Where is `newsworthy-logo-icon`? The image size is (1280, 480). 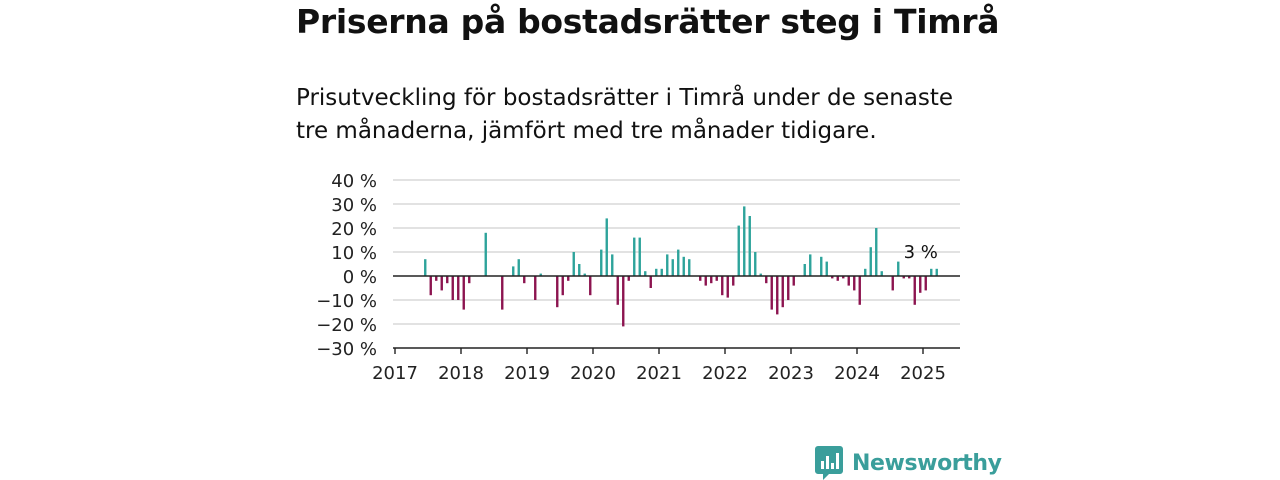 newsworthy-logo-icon is located at coordinates (829, 463).